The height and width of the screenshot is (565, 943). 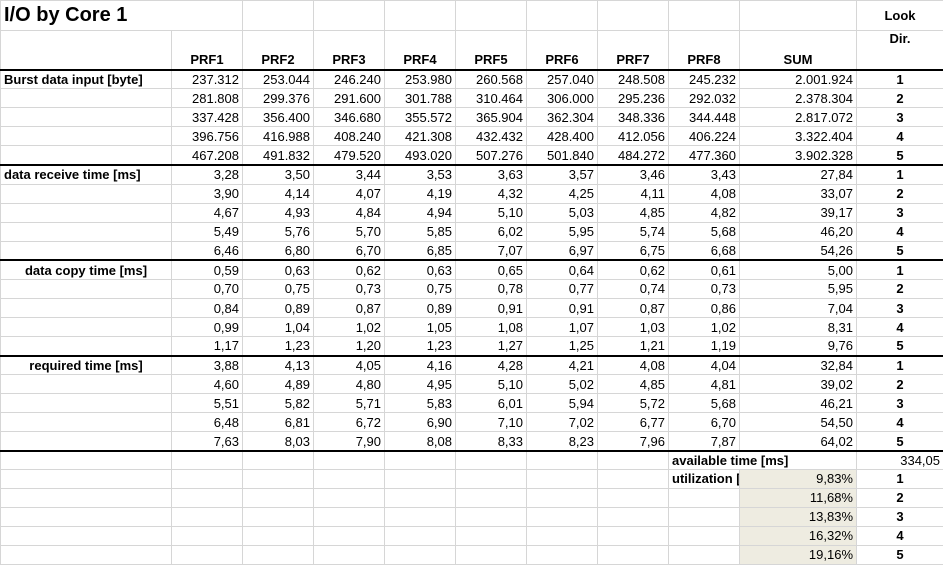 What do you see at coordinates (491, 193) in the screenshot?
I see `value-cell: 4,32` at bounding box center [491, 193].